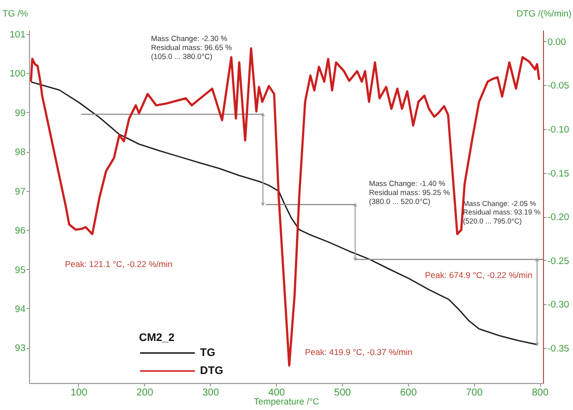 The height and width of the screenshot is (410, 573). I want to click on y-axis-title: TG /%, so click(15, 13).